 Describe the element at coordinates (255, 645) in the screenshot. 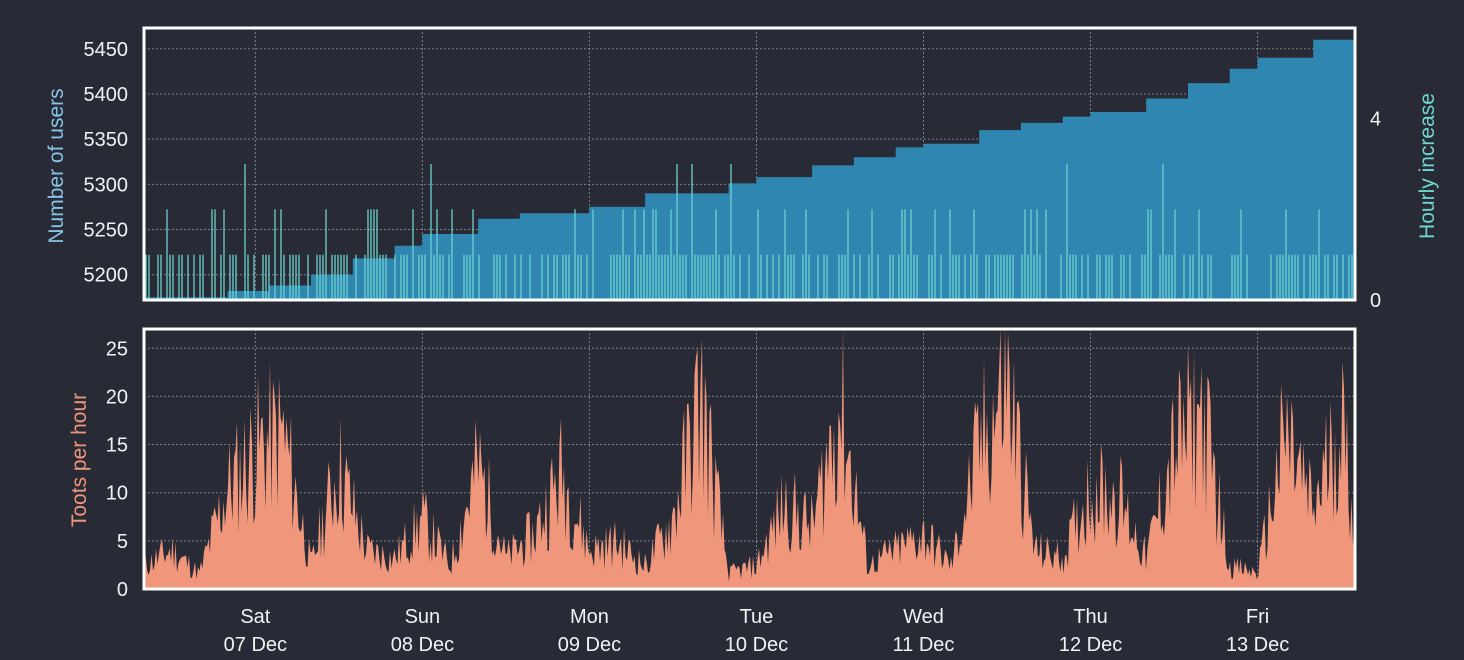

I see `x-tick-date-label: 07 Dec` at that location.